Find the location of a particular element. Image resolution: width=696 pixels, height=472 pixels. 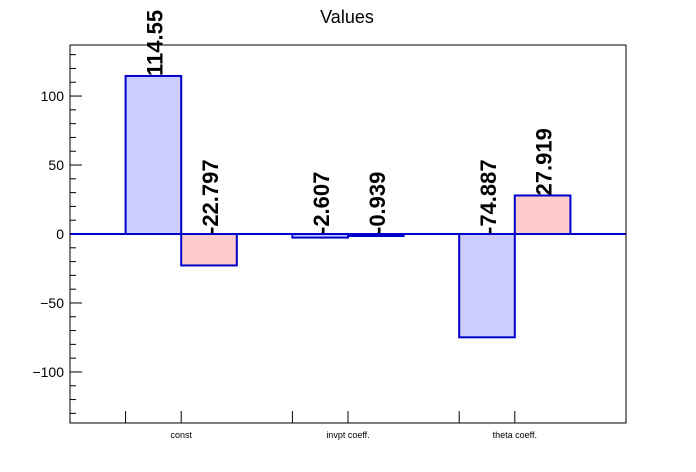

x-category-label: theta coeff. is located at coordinates (515, 435).